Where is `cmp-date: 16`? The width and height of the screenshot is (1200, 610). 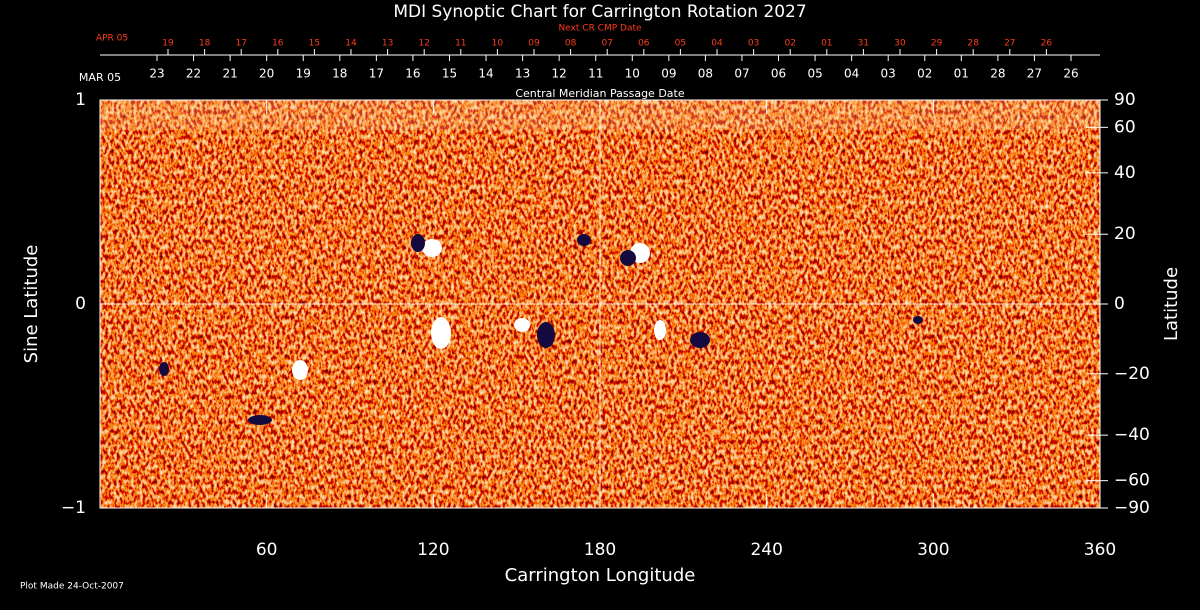 cmp-date: 16 is located at coordinates (412, 74).